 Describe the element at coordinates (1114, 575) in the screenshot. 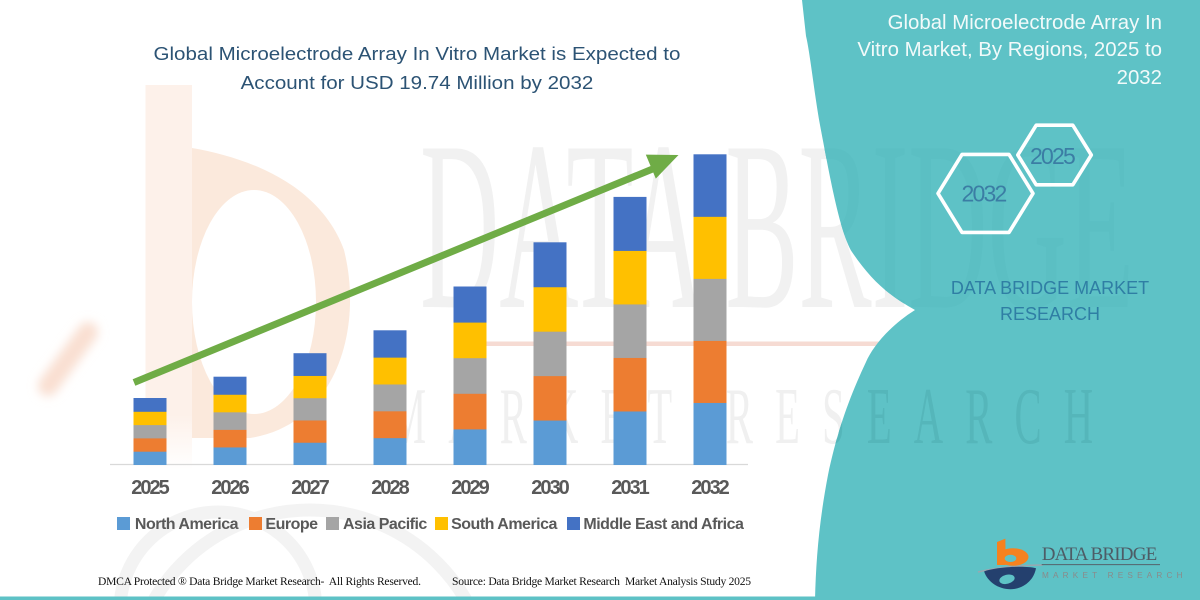

I see `svg-text: MARKET RESEARCH` at that location.